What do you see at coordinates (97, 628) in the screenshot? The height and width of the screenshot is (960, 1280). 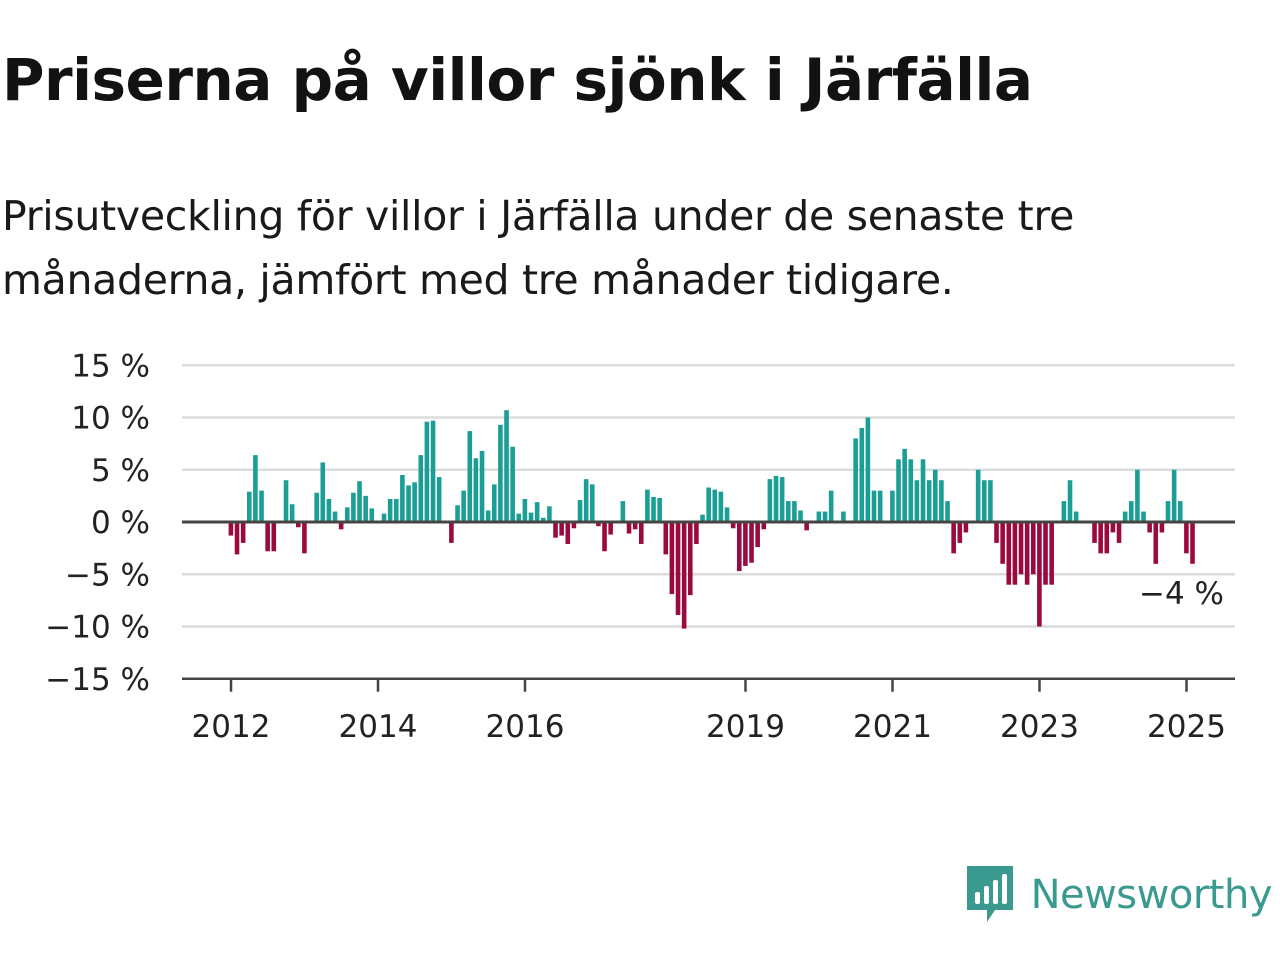 I see `y-tick-label: −10 %` at bounding box center [97, 628].